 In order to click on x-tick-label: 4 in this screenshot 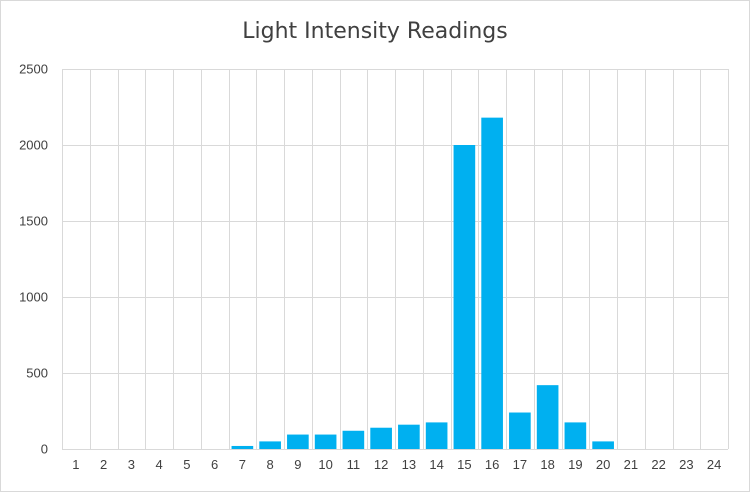, I will do `click(159, 464)`.